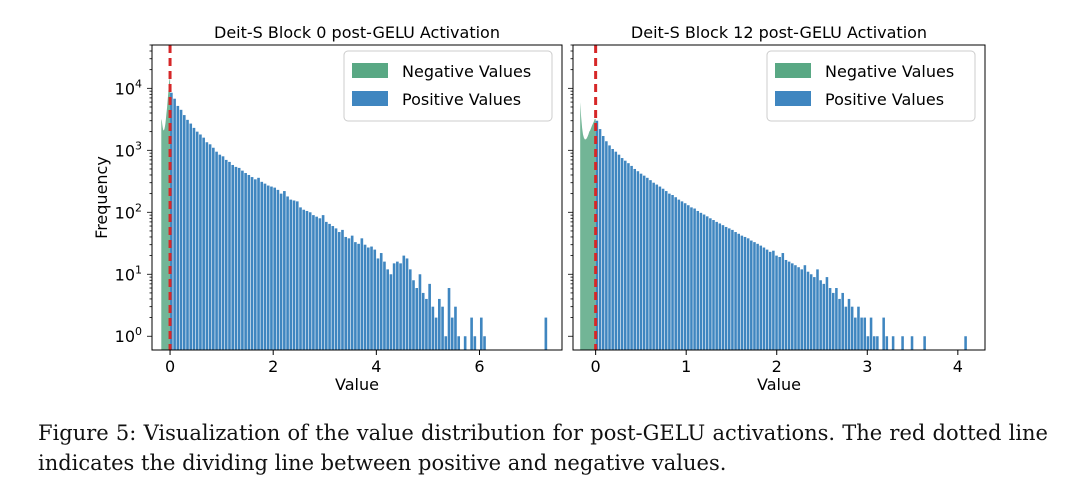 The height and width of the screenshot is (504, 1080). I want to click on y-tick-label: 10¹, so click(128, 273).